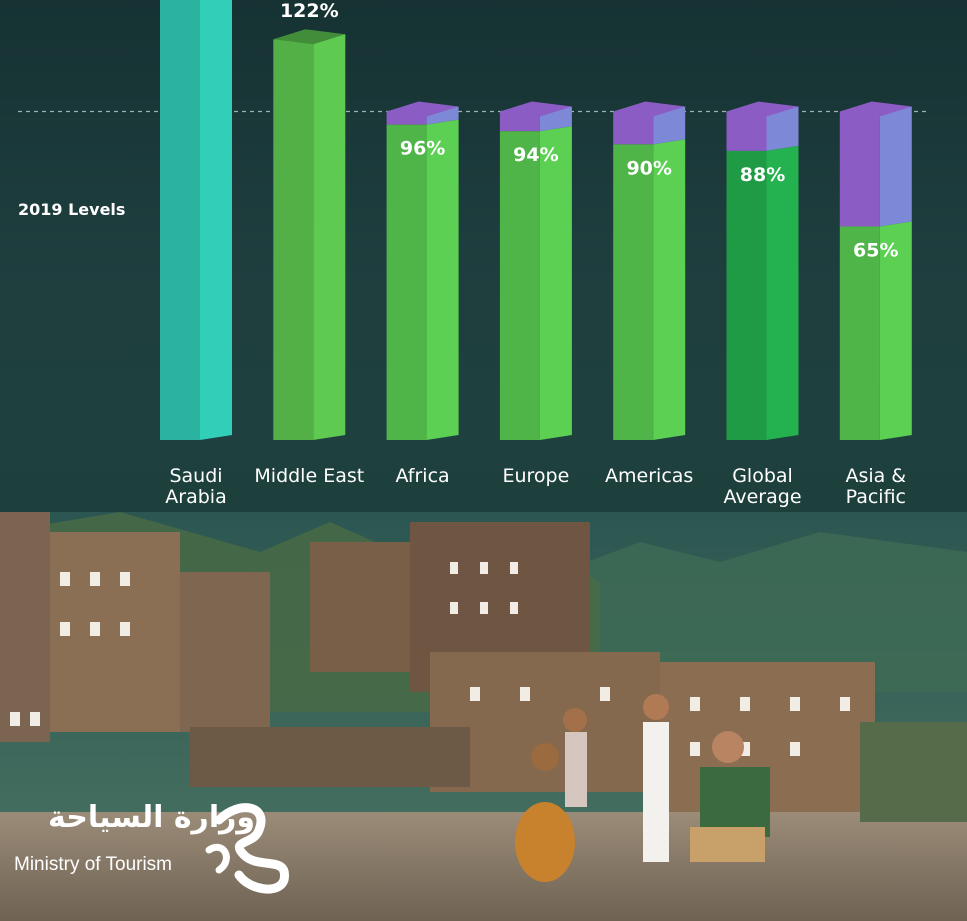 Image resolution: width=967 pixels, height=921 pixels. I want to click on data-label: 96%, so click(422, 149).